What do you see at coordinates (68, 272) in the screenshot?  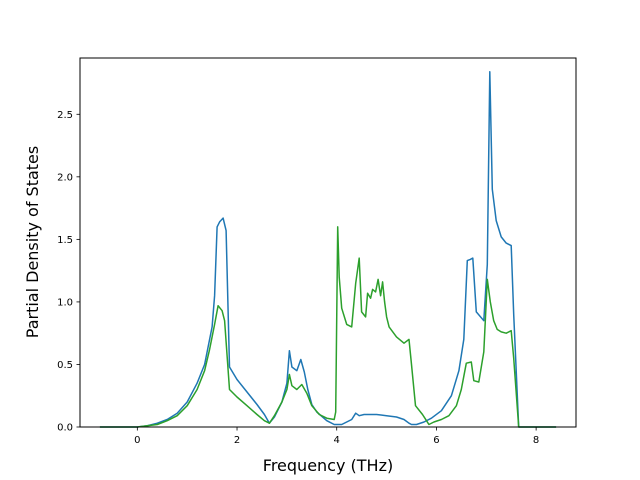 I see `y-axis-ticks: 0.0 0.5 1.0 1.5 2.0 2.5` at bounding box center [68, 272].